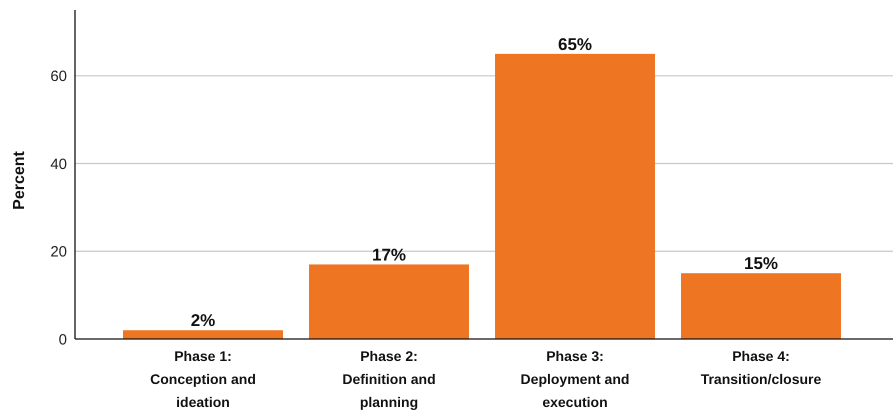  Describe the element at coordinates (761, 264) in the screenshot. I see `data-label: 15%` at that location.